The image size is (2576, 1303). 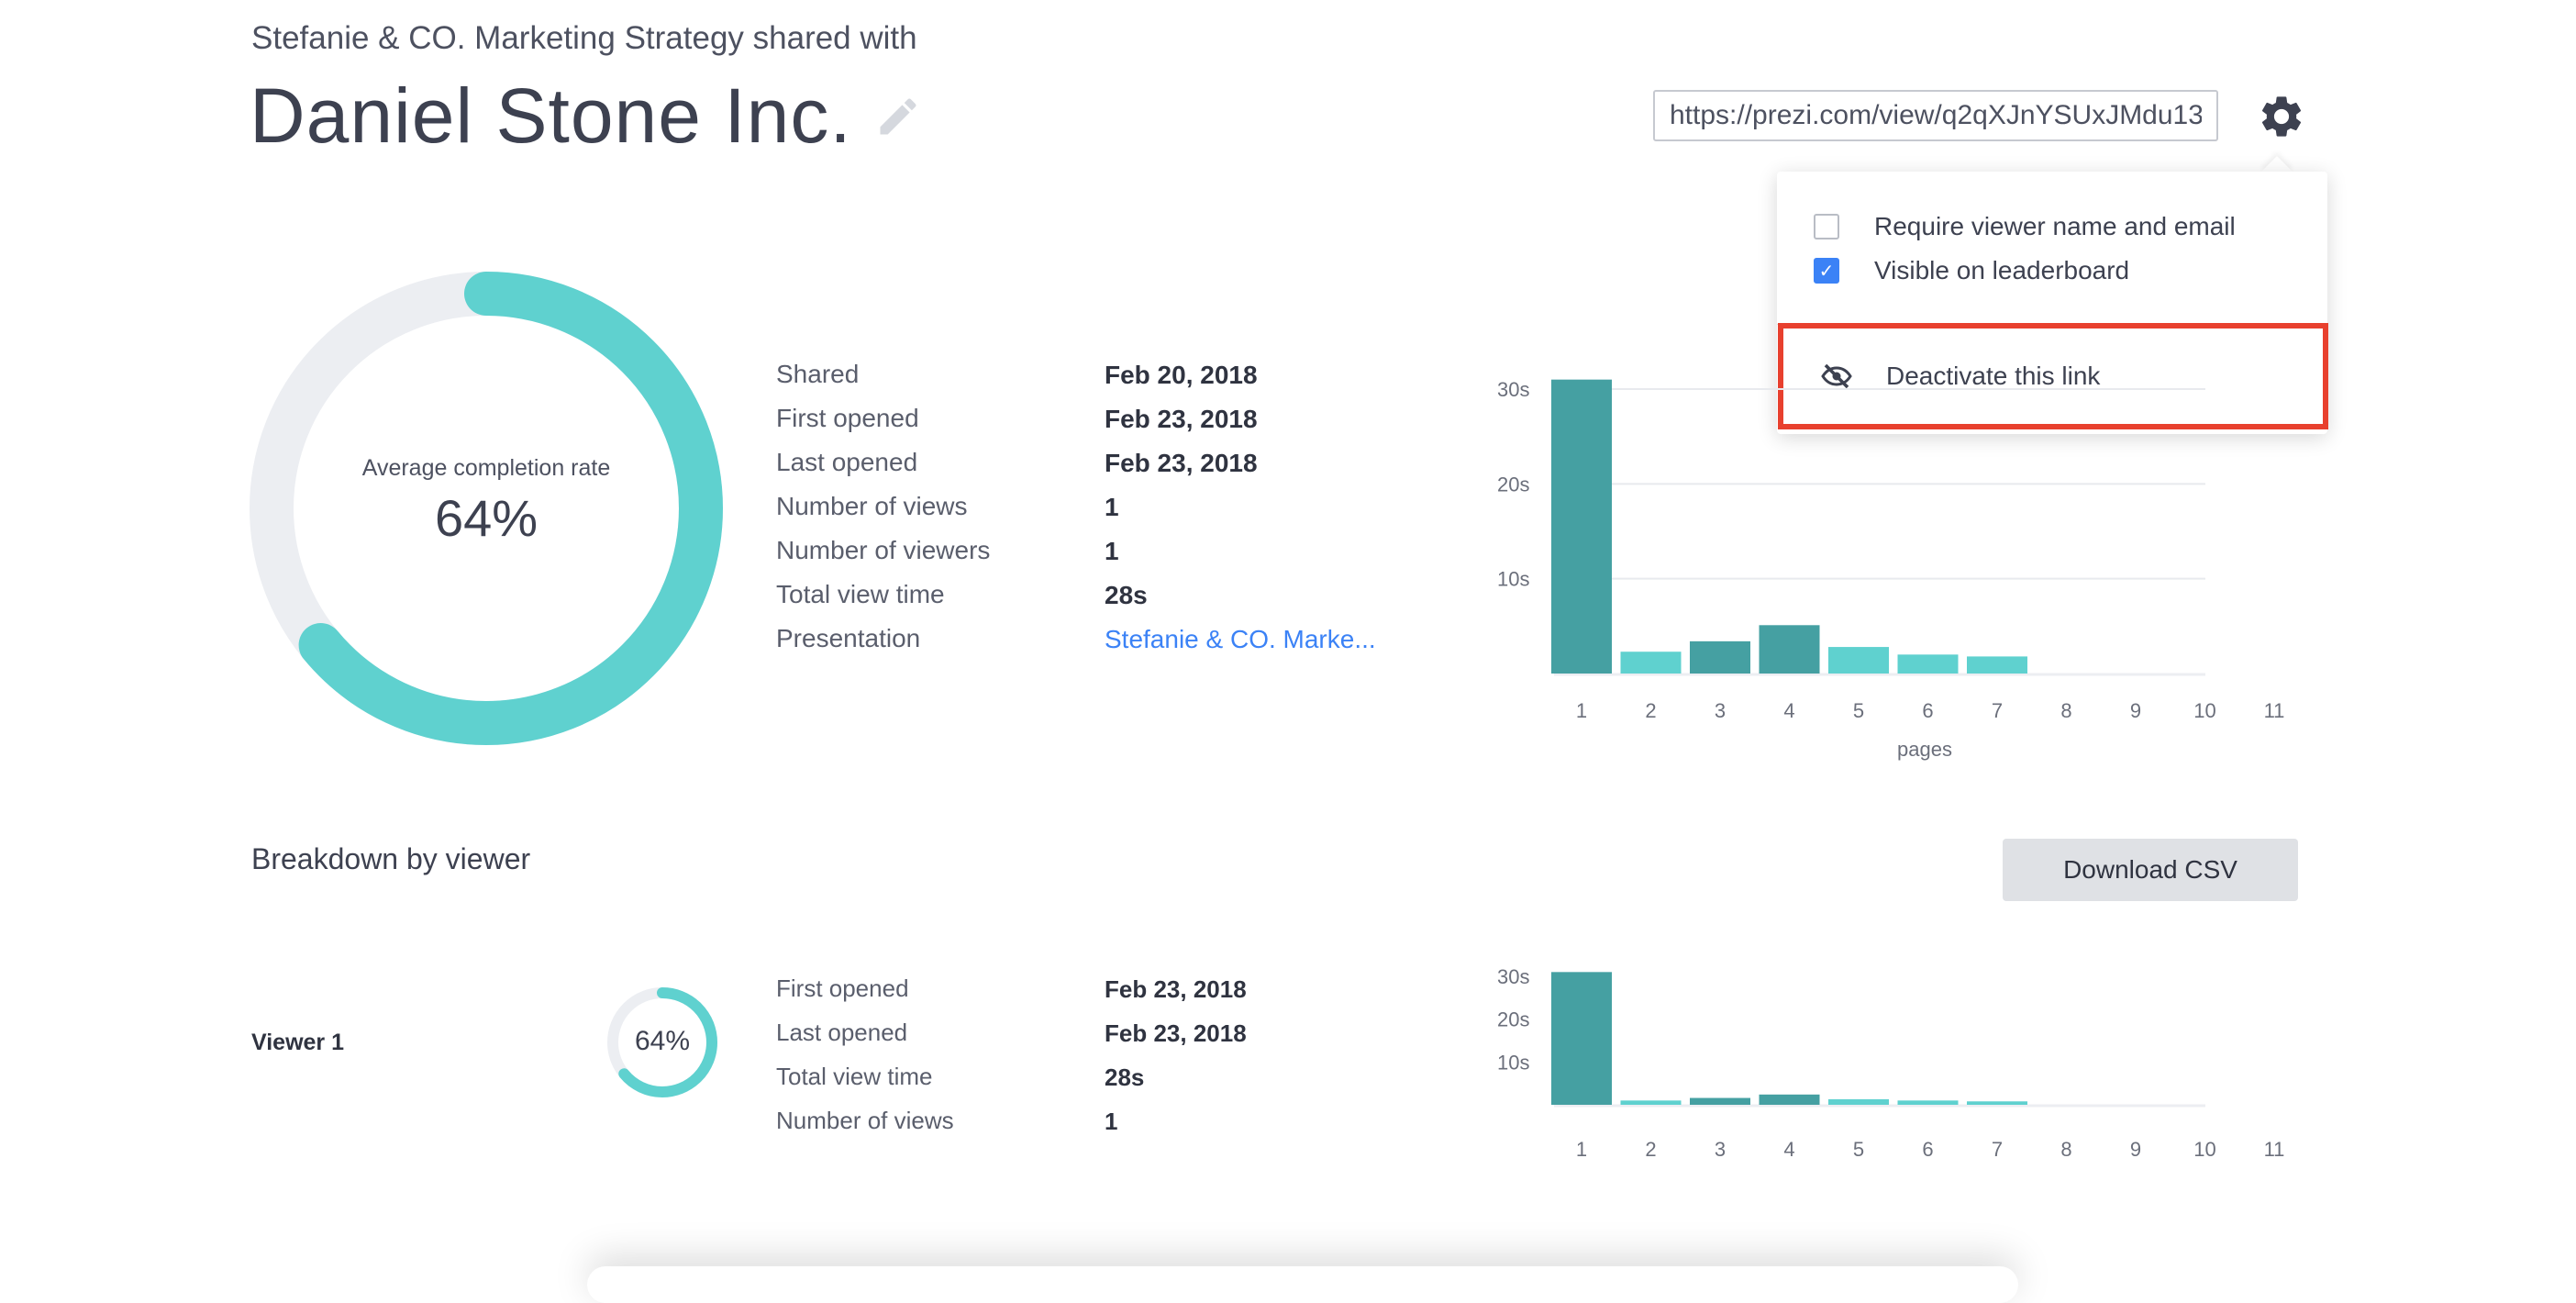 I want to click on viewer-stat-label-view-time: Total view time, so click(x=854, y=1076).